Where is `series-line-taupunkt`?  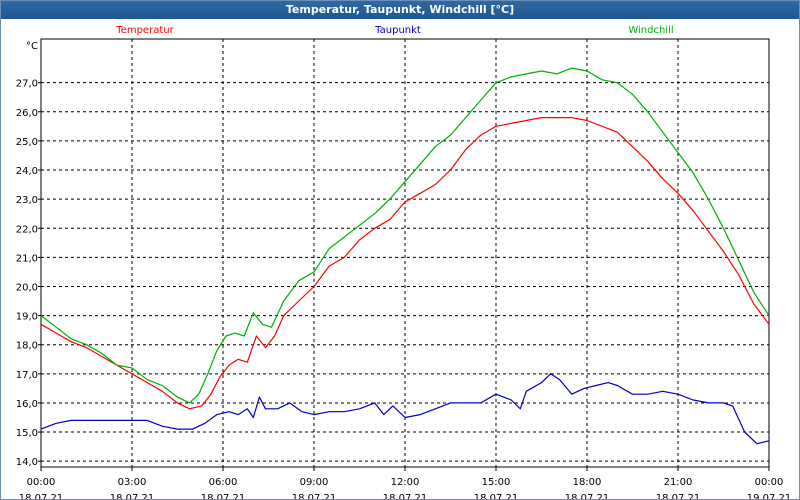
series-line-taupunkt is located at coordinates (405, 409).